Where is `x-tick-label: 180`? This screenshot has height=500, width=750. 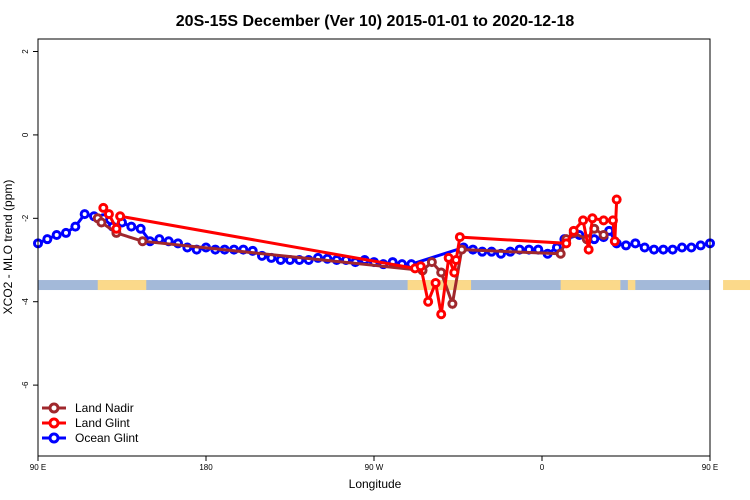 x-tick-label: 180 is located at coordinates (206, 467).